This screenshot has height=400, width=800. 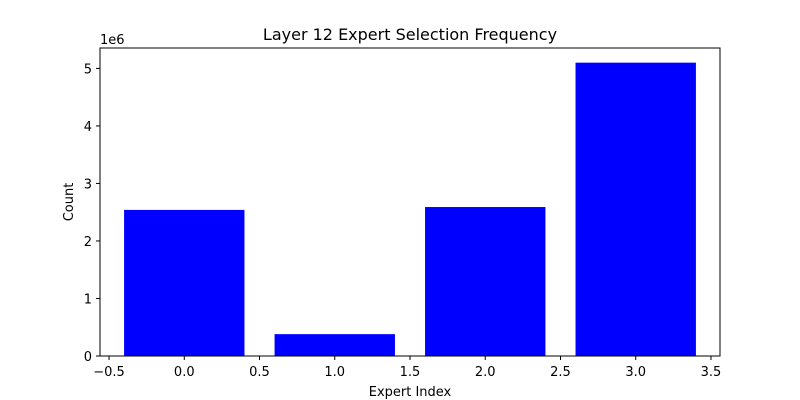 What do you see at coordinates (259, 372) in the screenshot?
I see `x-tick-label: 0.5` at bounding box center [259, 372].